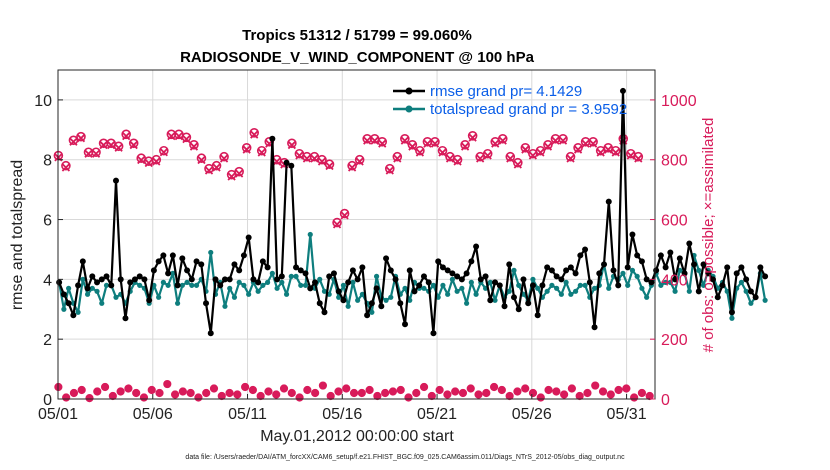 The width and height of the screenshot is (830, 470). I want to click on y-left-tick-label: 0, so click(47, 400).